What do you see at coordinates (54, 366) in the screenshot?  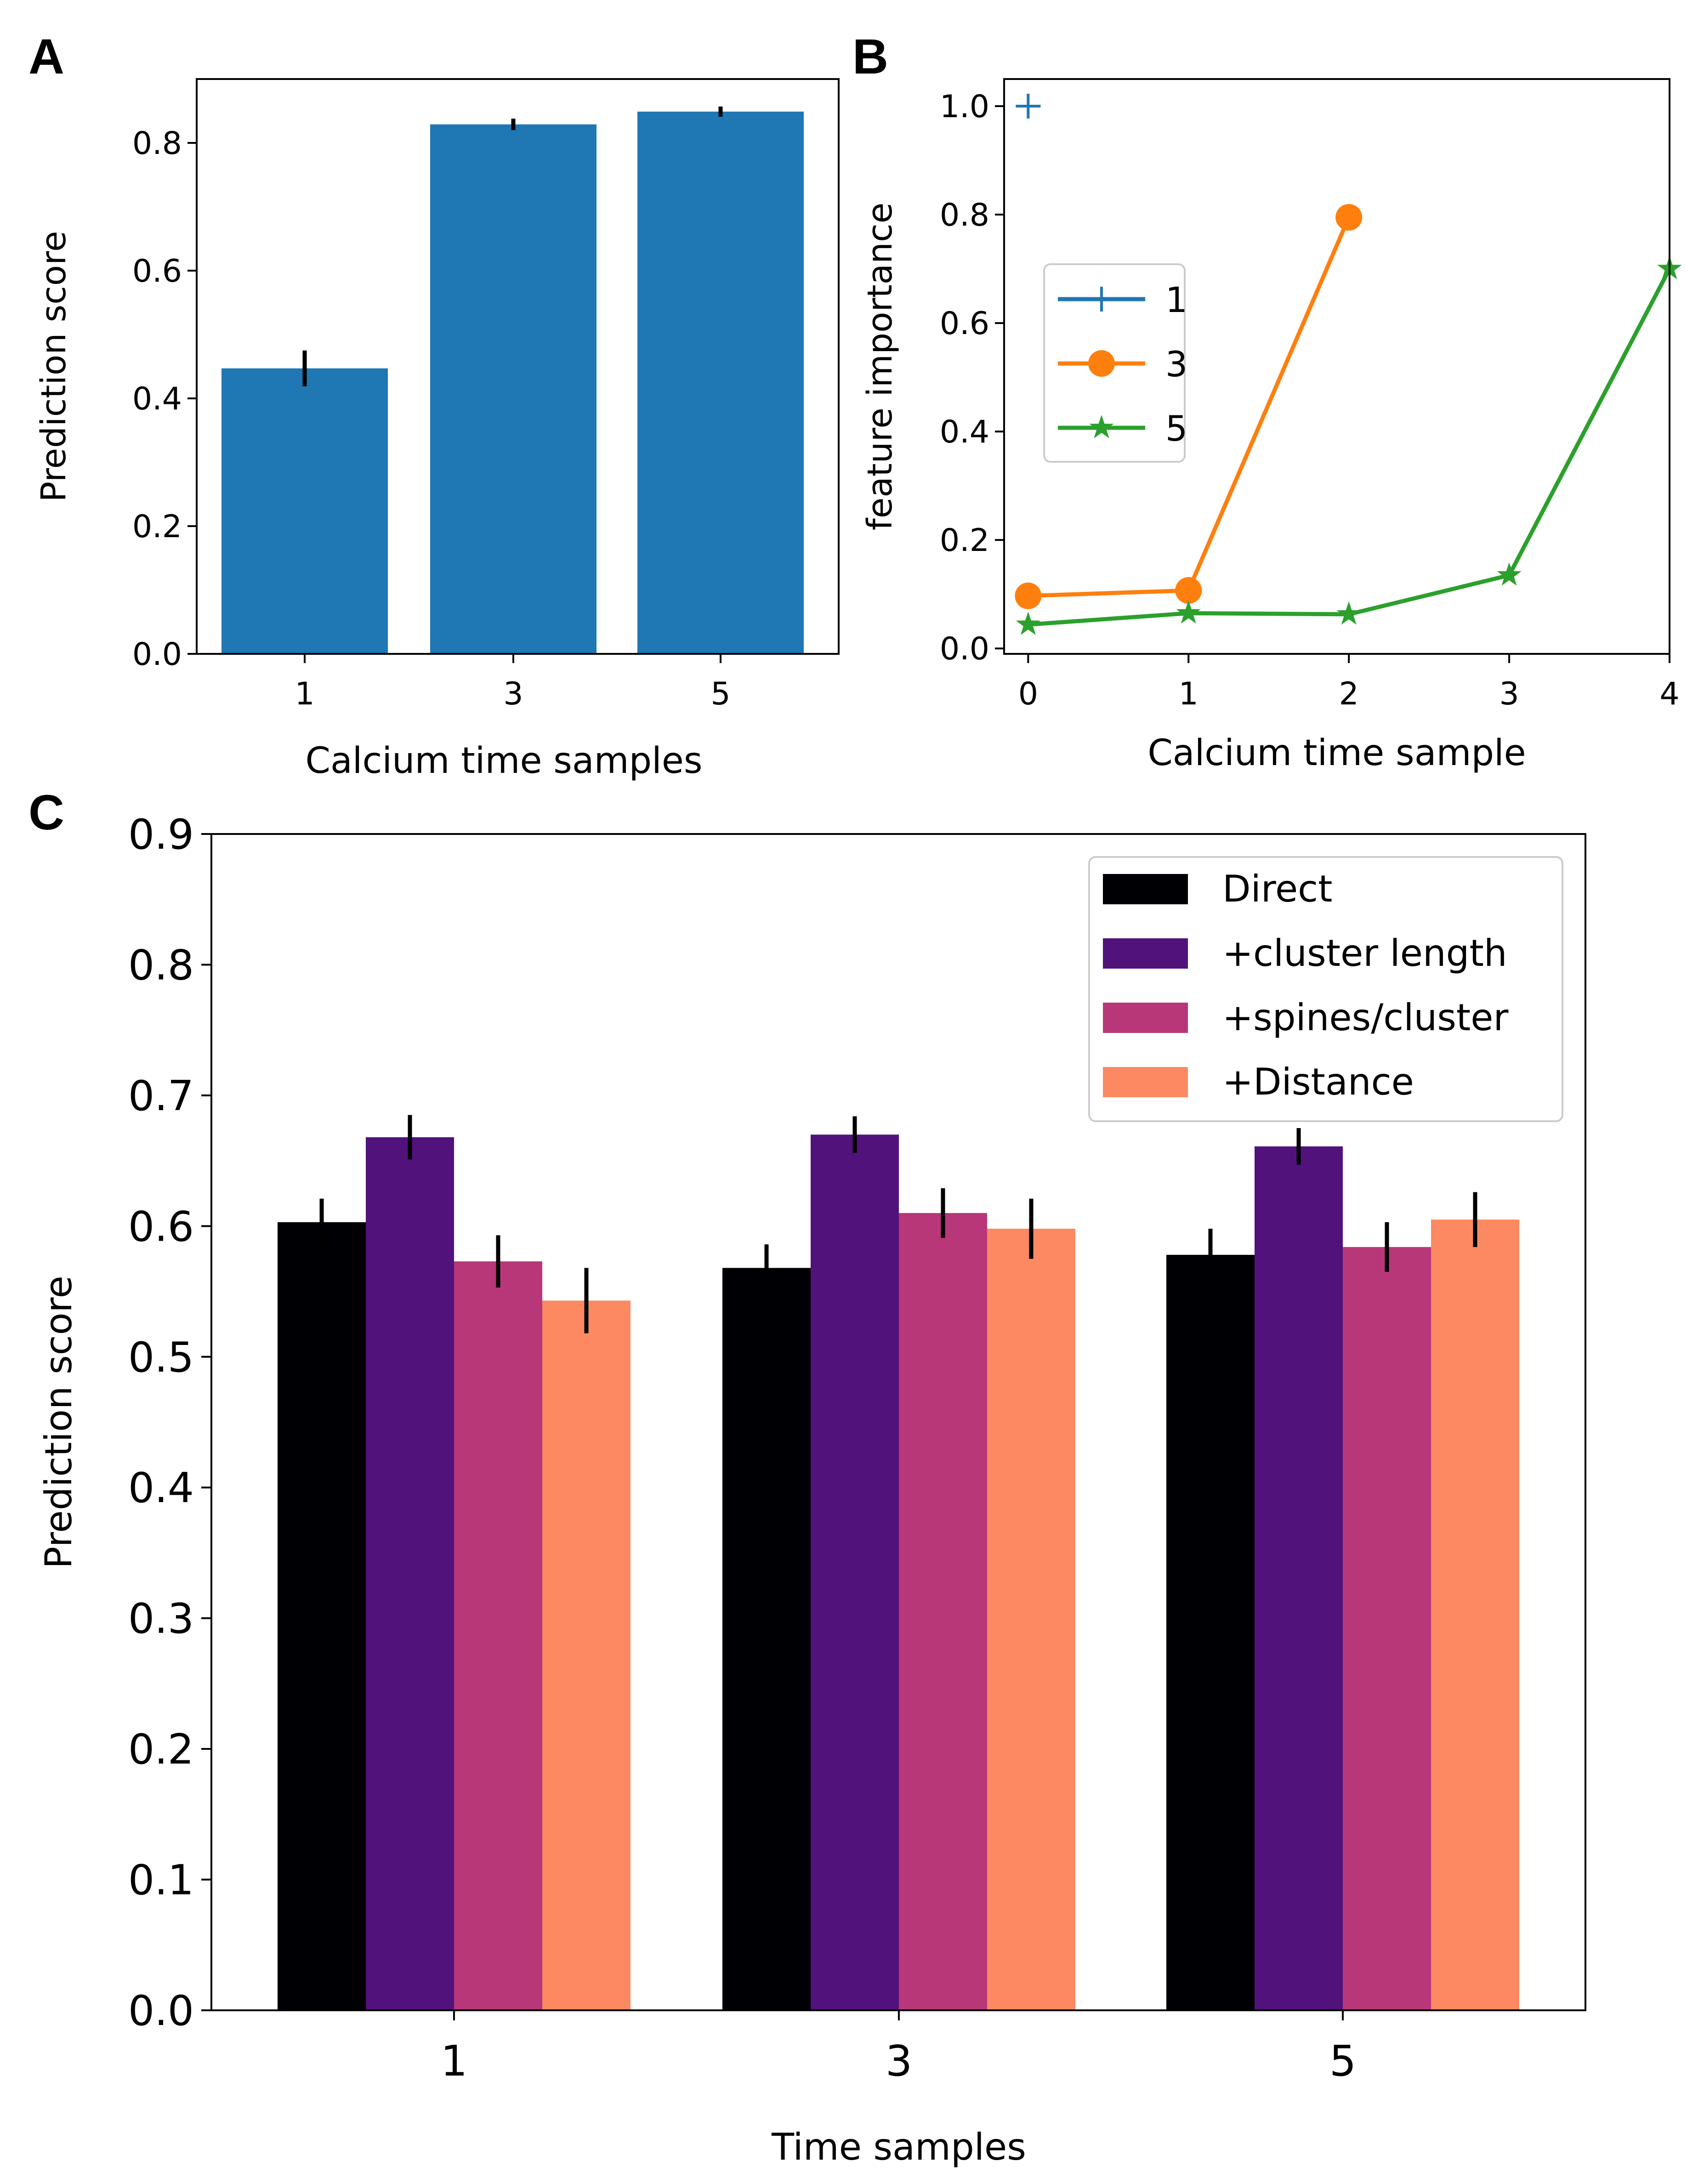 I see `y-axis-label-a: Prediction score` at bounding box center [54, 366].